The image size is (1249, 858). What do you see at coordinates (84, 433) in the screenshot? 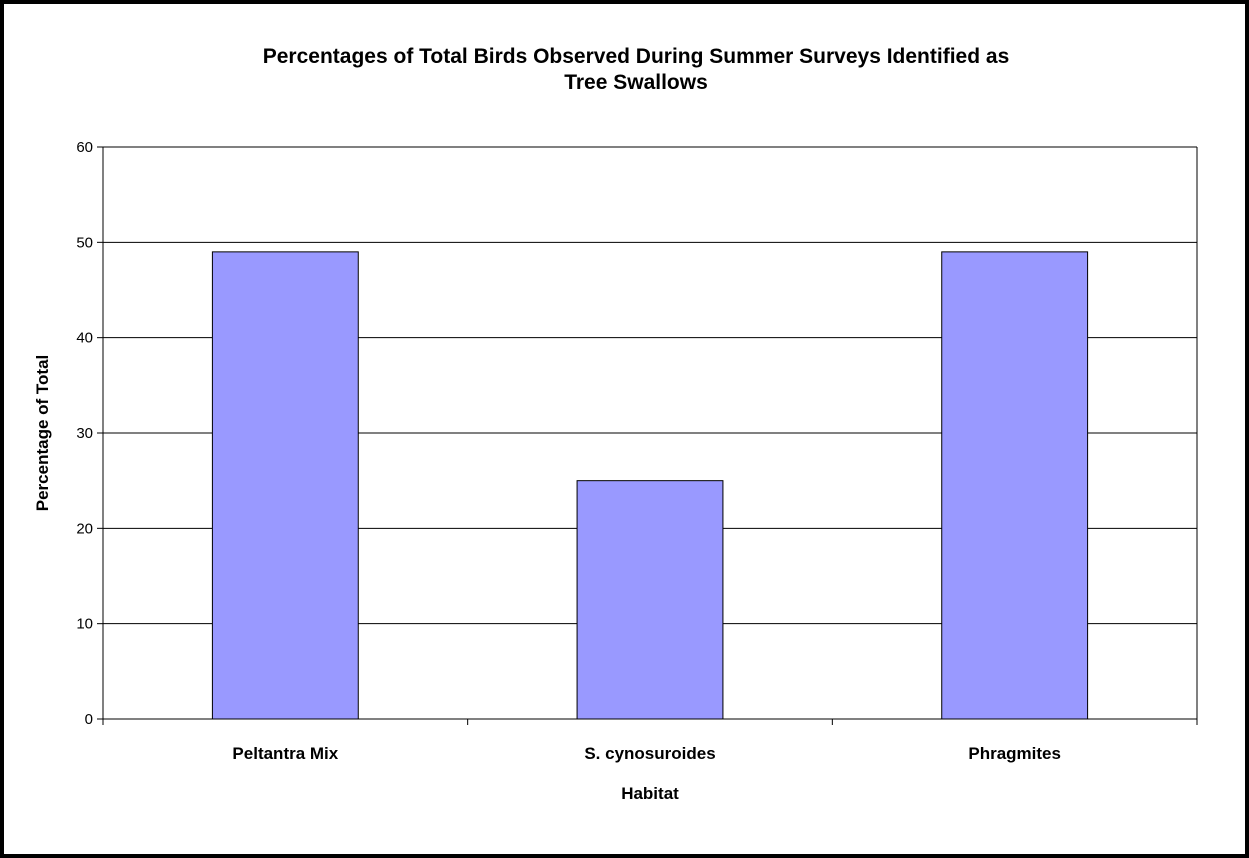
I see `y-tick-label: 30` at bounding box center [84, 433].